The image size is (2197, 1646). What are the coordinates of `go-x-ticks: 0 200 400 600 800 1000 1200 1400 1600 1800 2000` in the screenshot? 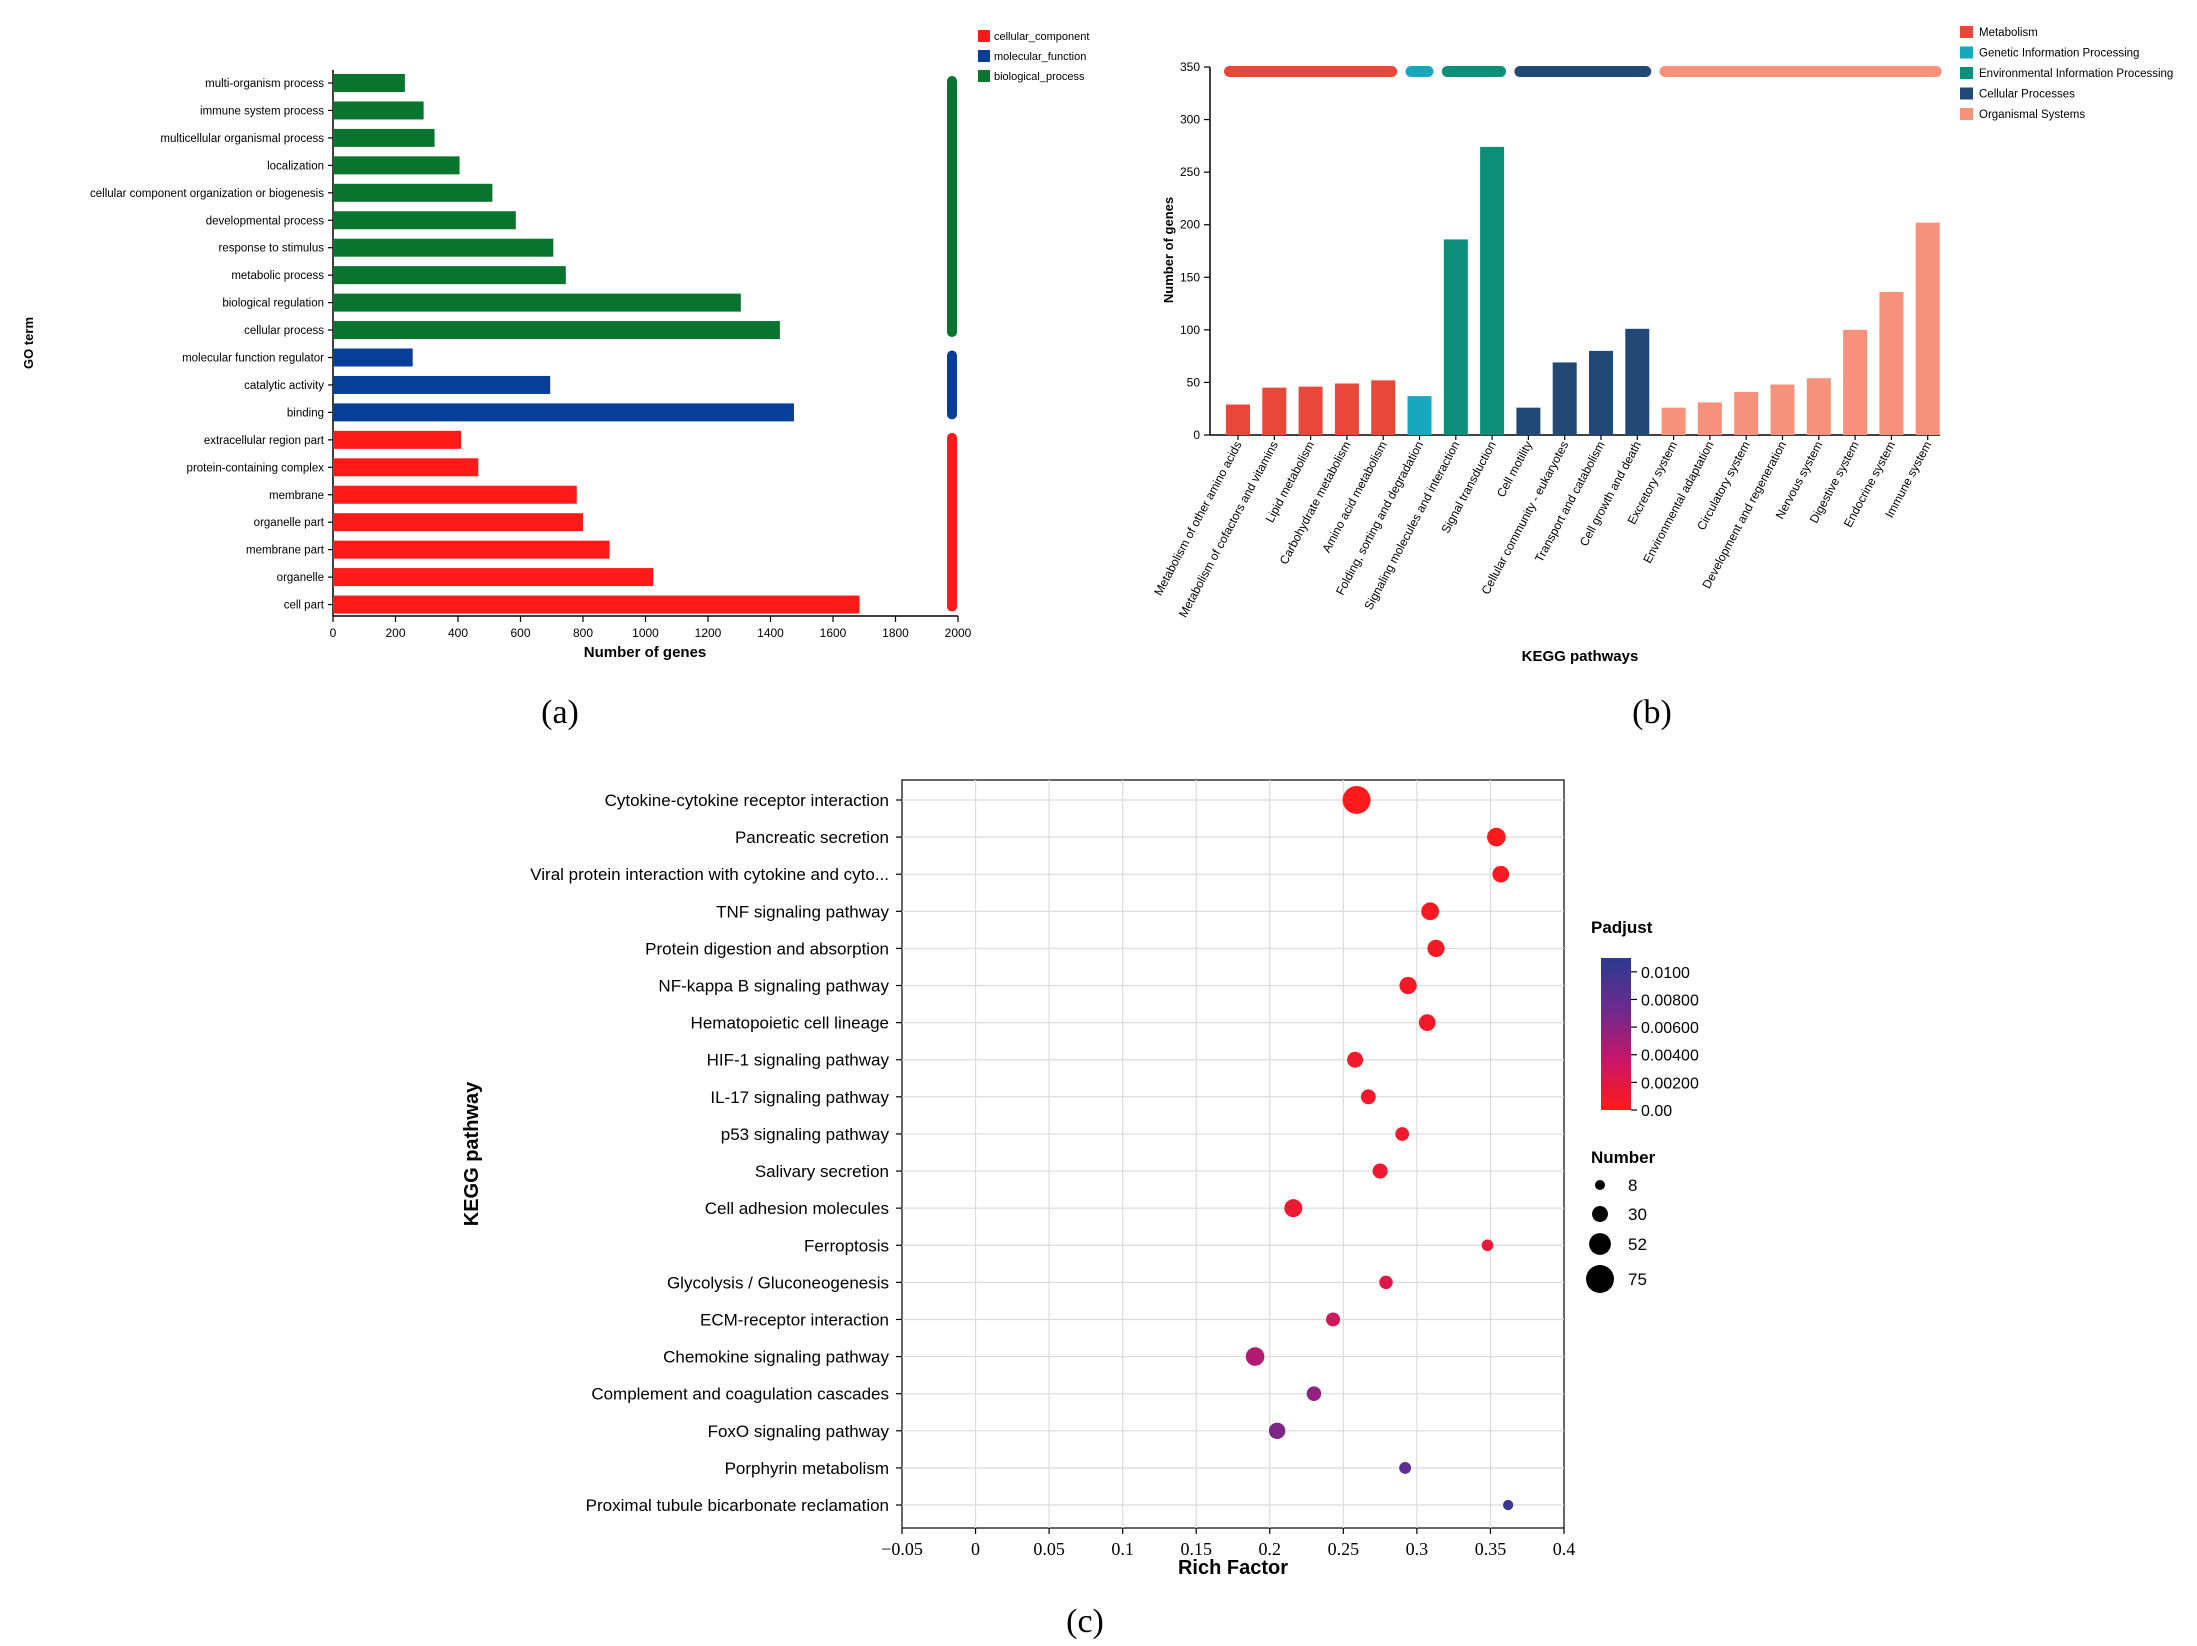 It's located at (651, 628).